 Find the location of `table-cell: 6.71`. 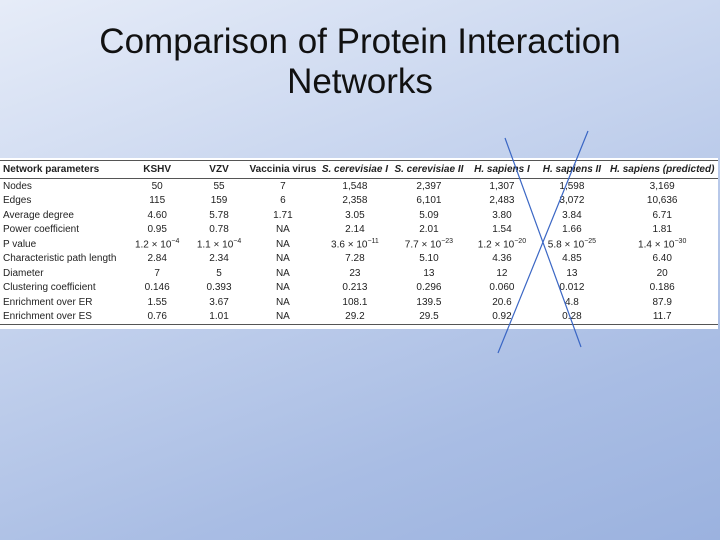

table-cell: 6.71 is located at coordinates (662, 215).